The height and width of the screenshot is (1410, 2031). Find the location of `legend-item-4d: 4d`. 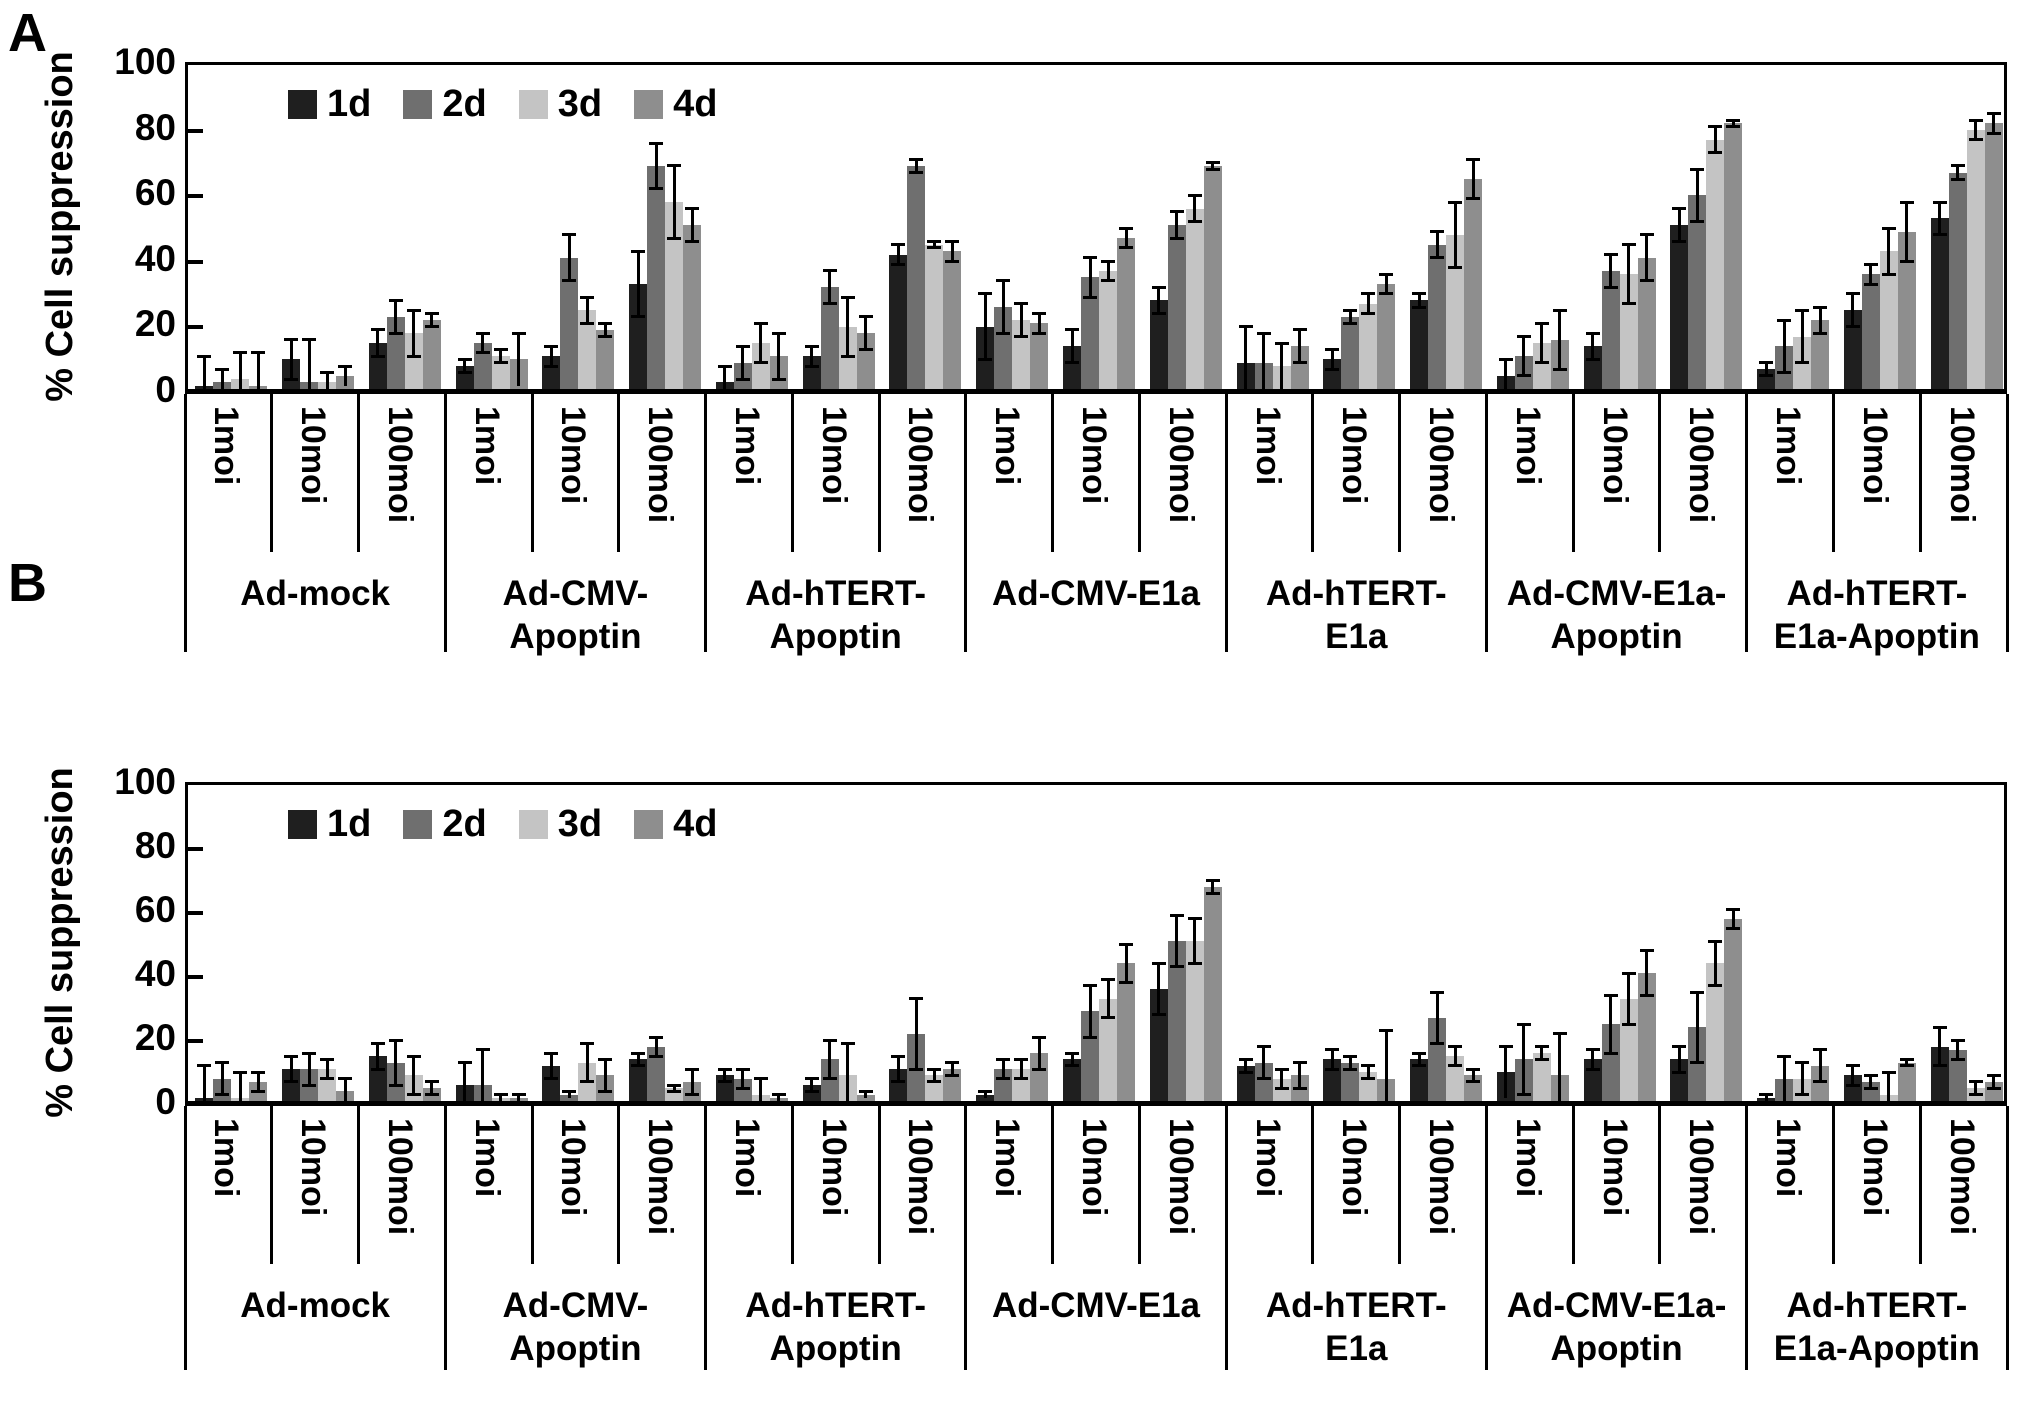

legend-item-4d: 4d is located at coordinates (675, 824).